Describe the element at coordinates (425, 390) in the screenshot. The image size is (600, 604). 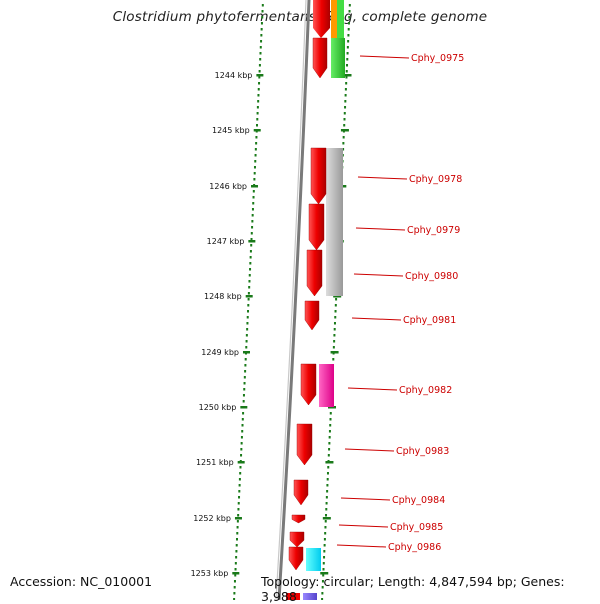
I see `gene-label: Cphy_0982` at that location.